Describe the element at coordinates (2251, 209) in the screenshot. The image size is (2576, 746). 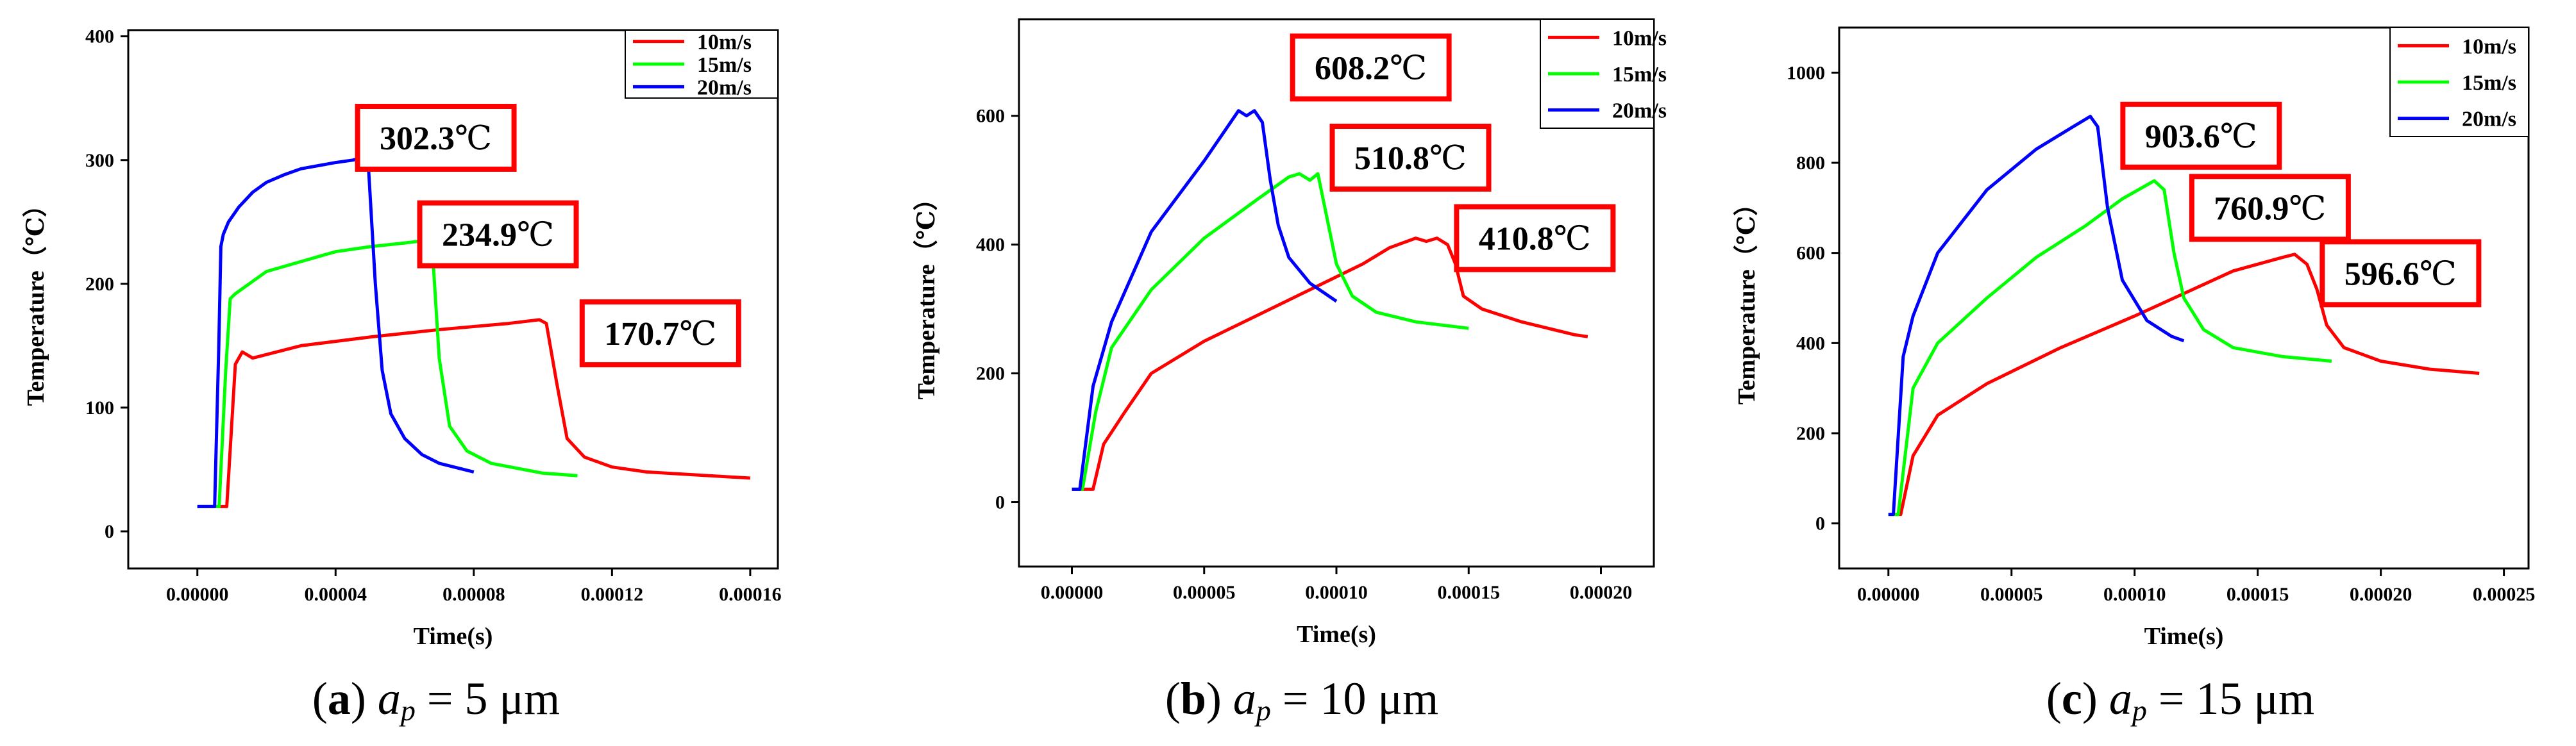
I see `annotation-value: 760.9` at that location.